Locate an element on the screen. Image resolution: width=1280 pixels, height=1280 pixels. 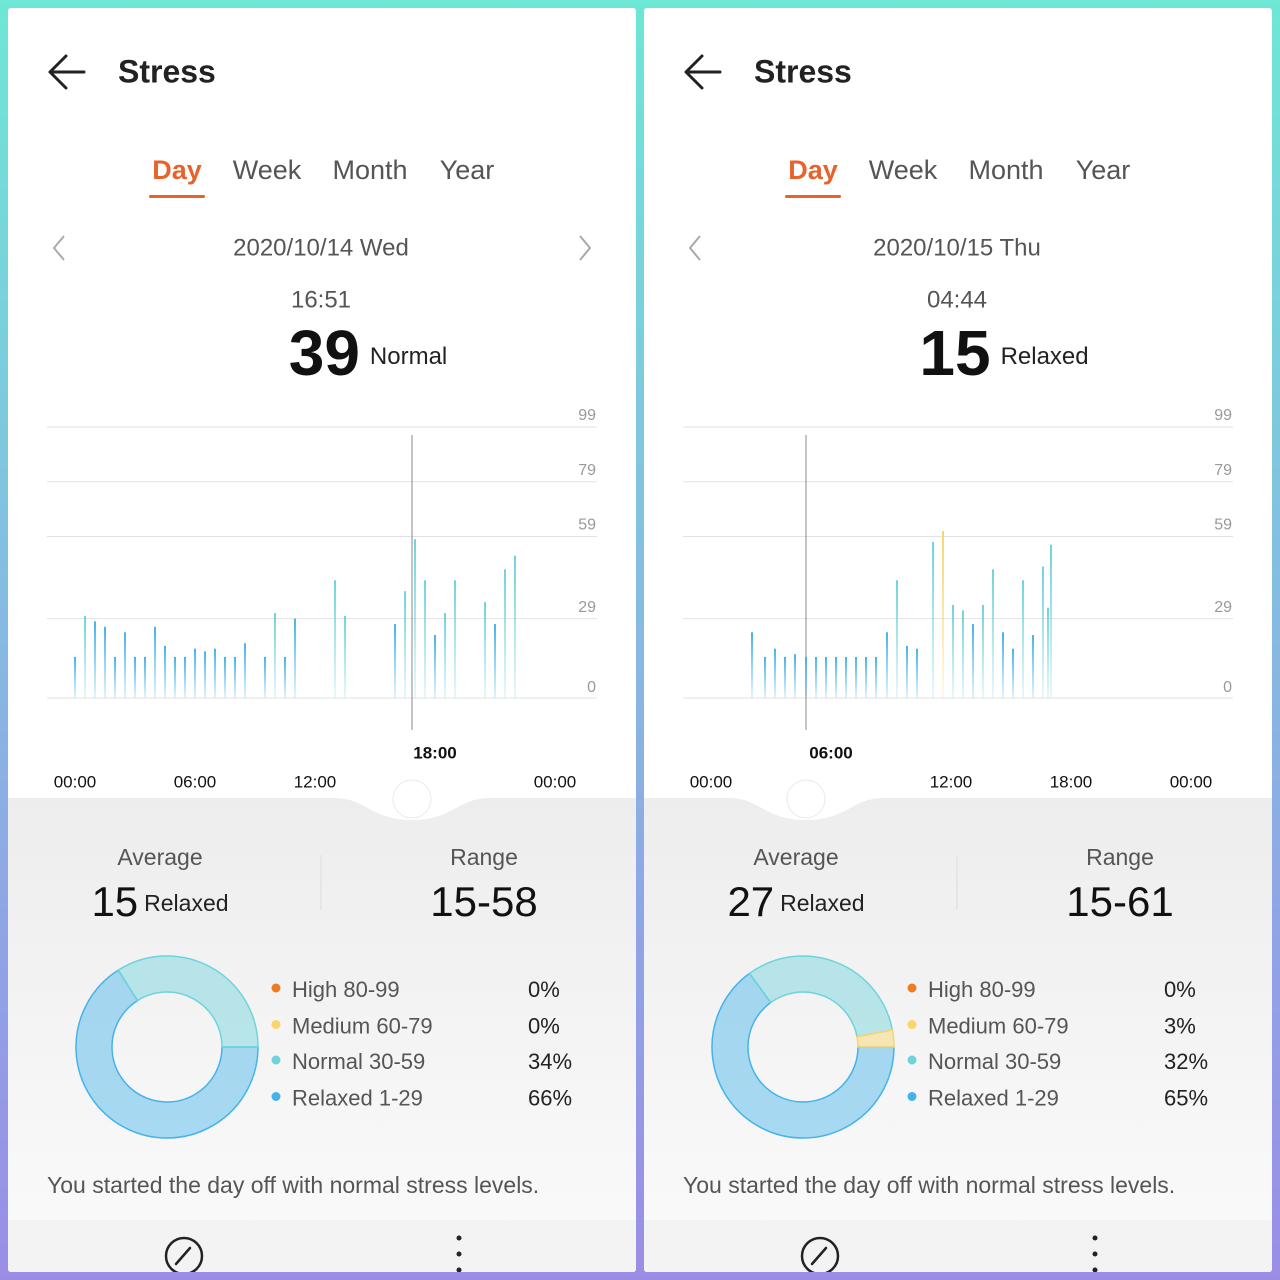
legend-percent: 34% is located at coordinates (550, 1061).